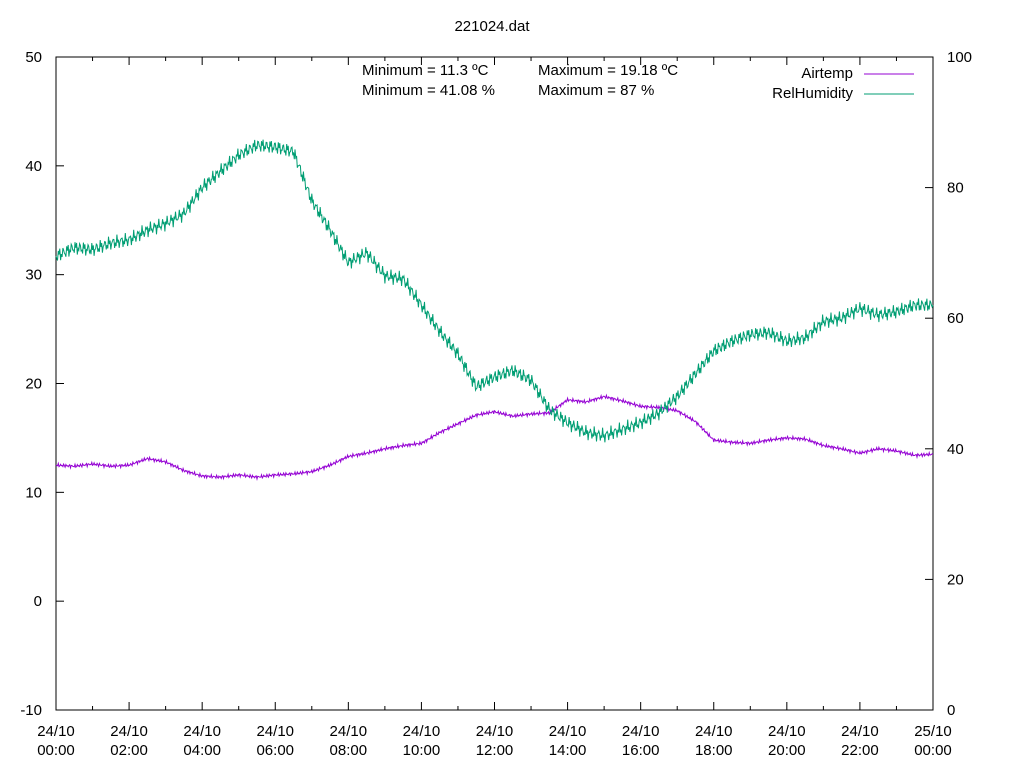 This screenshot has height=768, width=1024. What do you see at coordinates (860, 741) in the screenshot?
I see `x-tick-label: 24/10 22:00` at bounding box center [860, 741].